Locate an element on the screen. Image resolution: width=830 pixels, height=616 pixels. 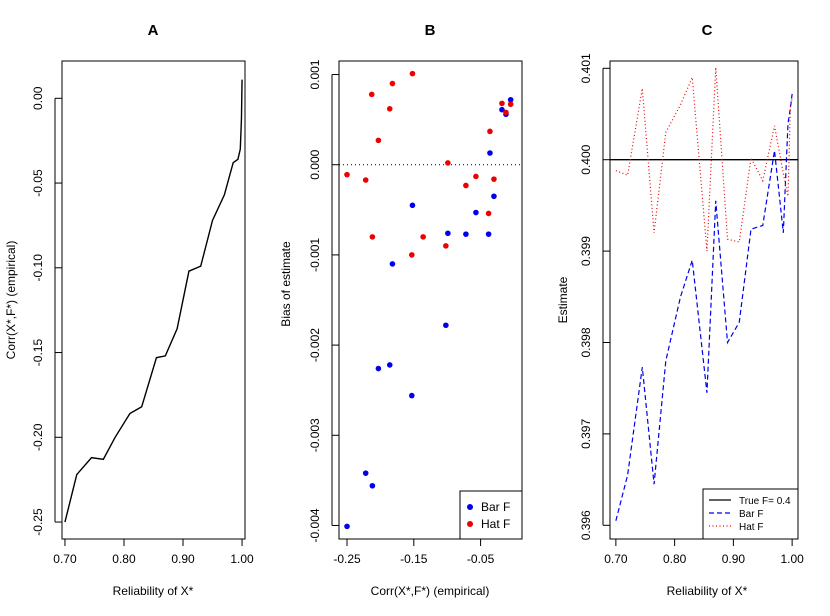
panel-c-x-axis: 0.70 0.80 0.90 1.00 is located at coordinates (704, 552).